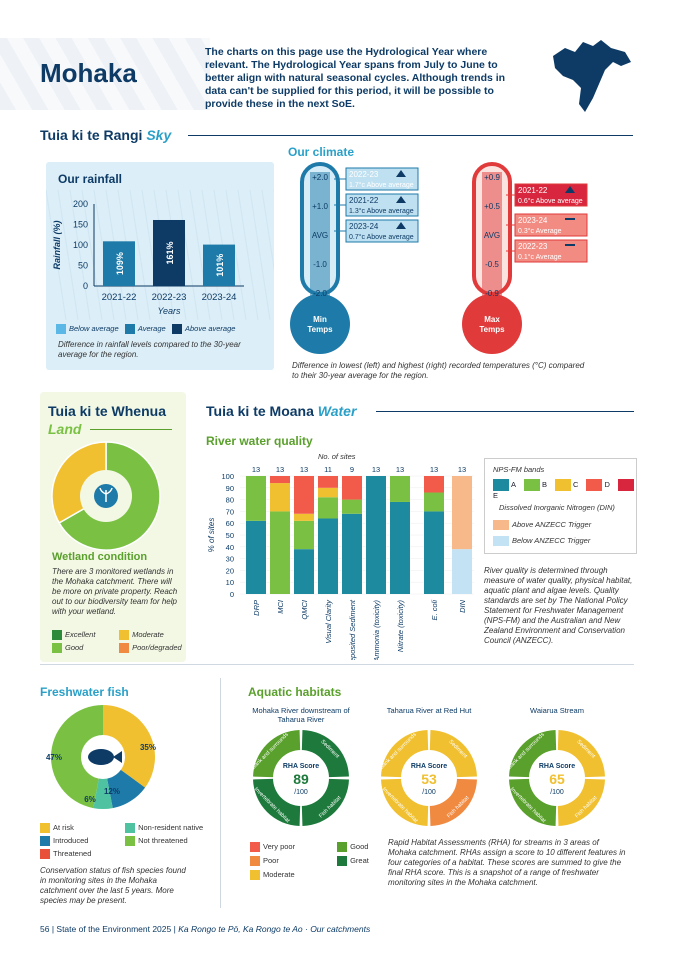  Describe the element at coordinates (65, 429) in the screenshot. I see `land-heading-en: Land` at that location.